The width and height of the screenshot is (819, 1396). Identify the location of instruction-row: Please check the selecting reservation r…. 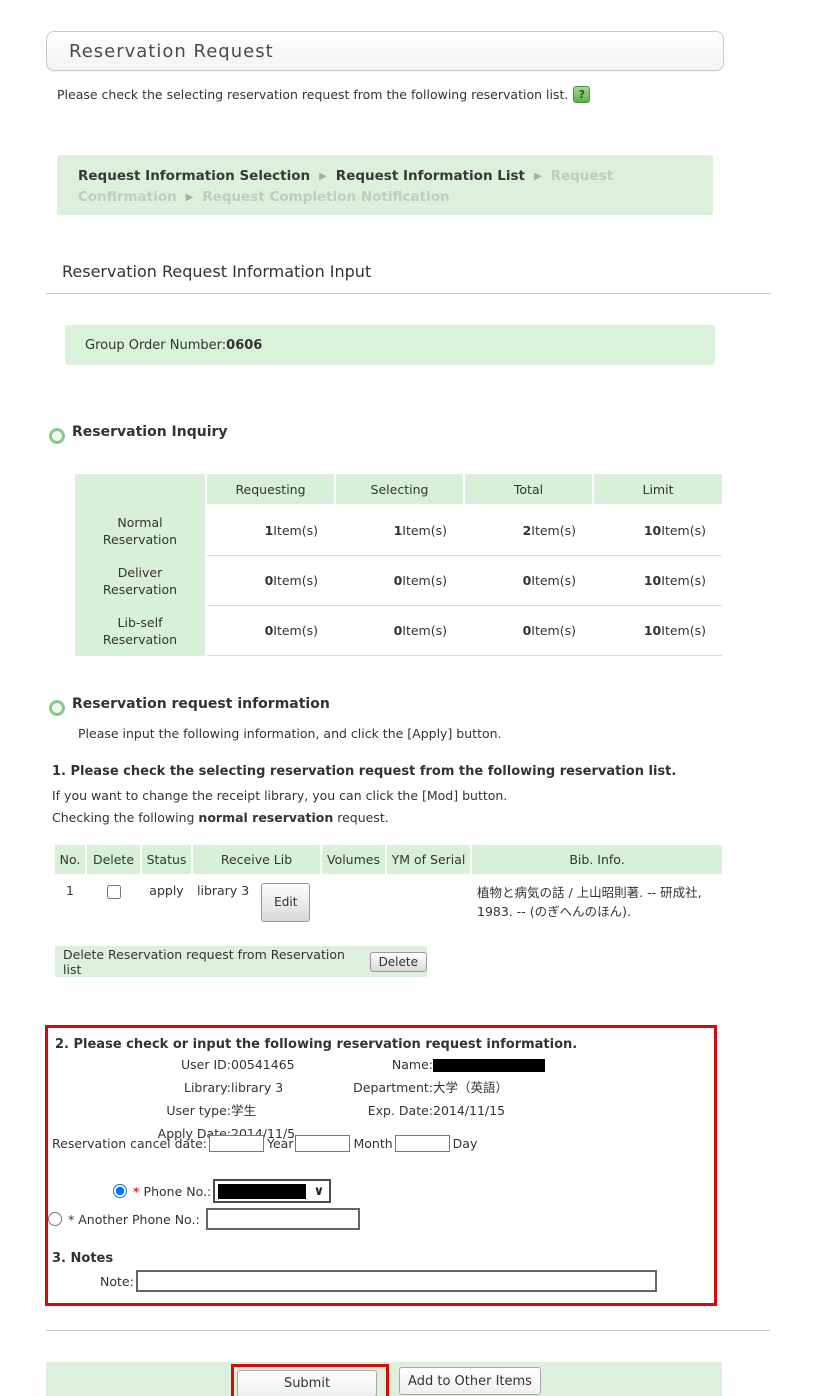
(324, 94).